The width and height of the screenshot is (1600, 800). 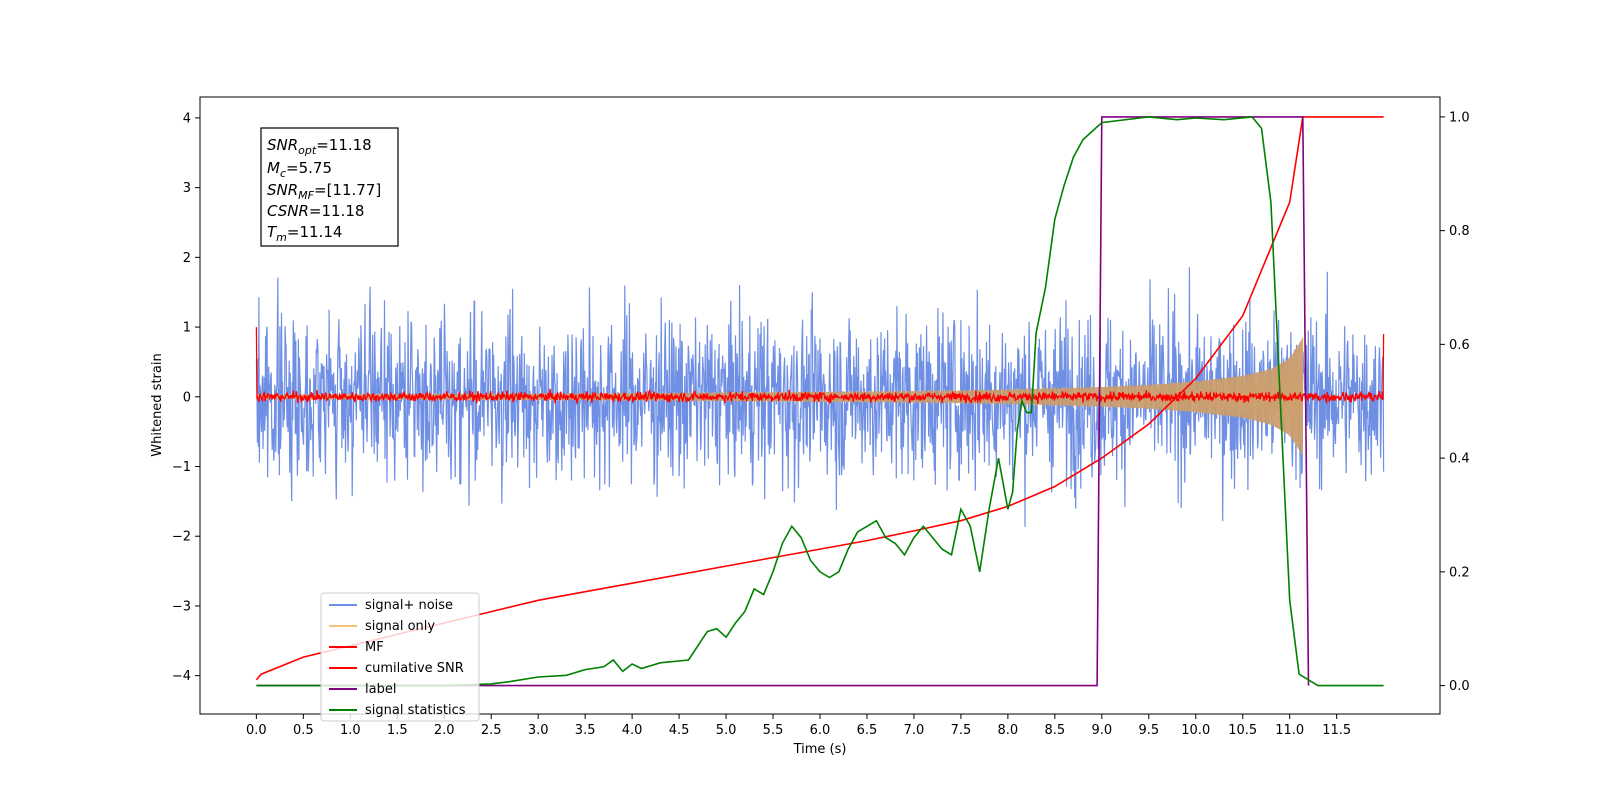 I want to click on x-tick-label: 0.0, so click(x=256, y=730).